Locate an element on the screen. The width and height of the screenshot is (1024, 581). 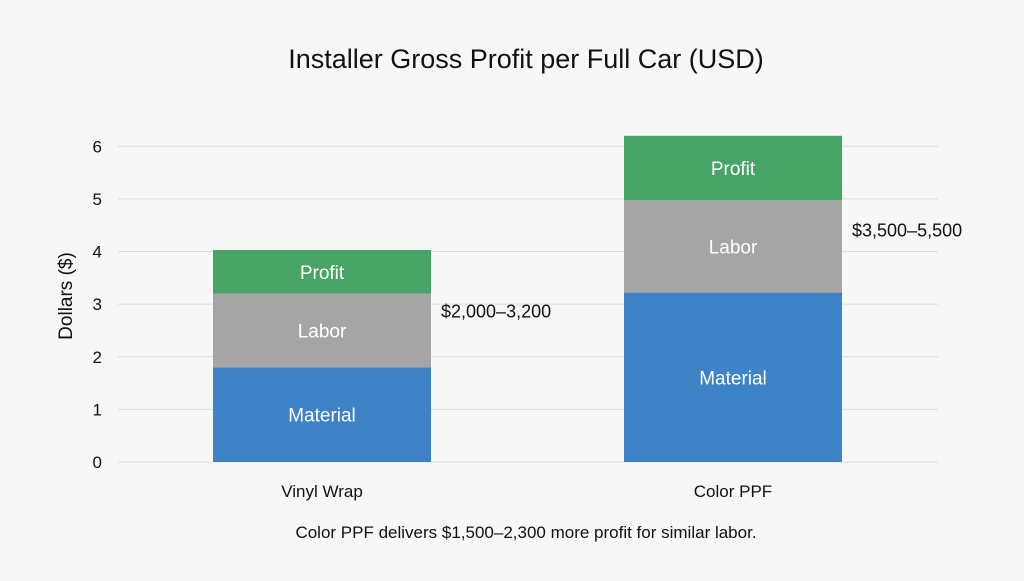
segment-label-profit-0: Profit is located at coordinates (322, 273).